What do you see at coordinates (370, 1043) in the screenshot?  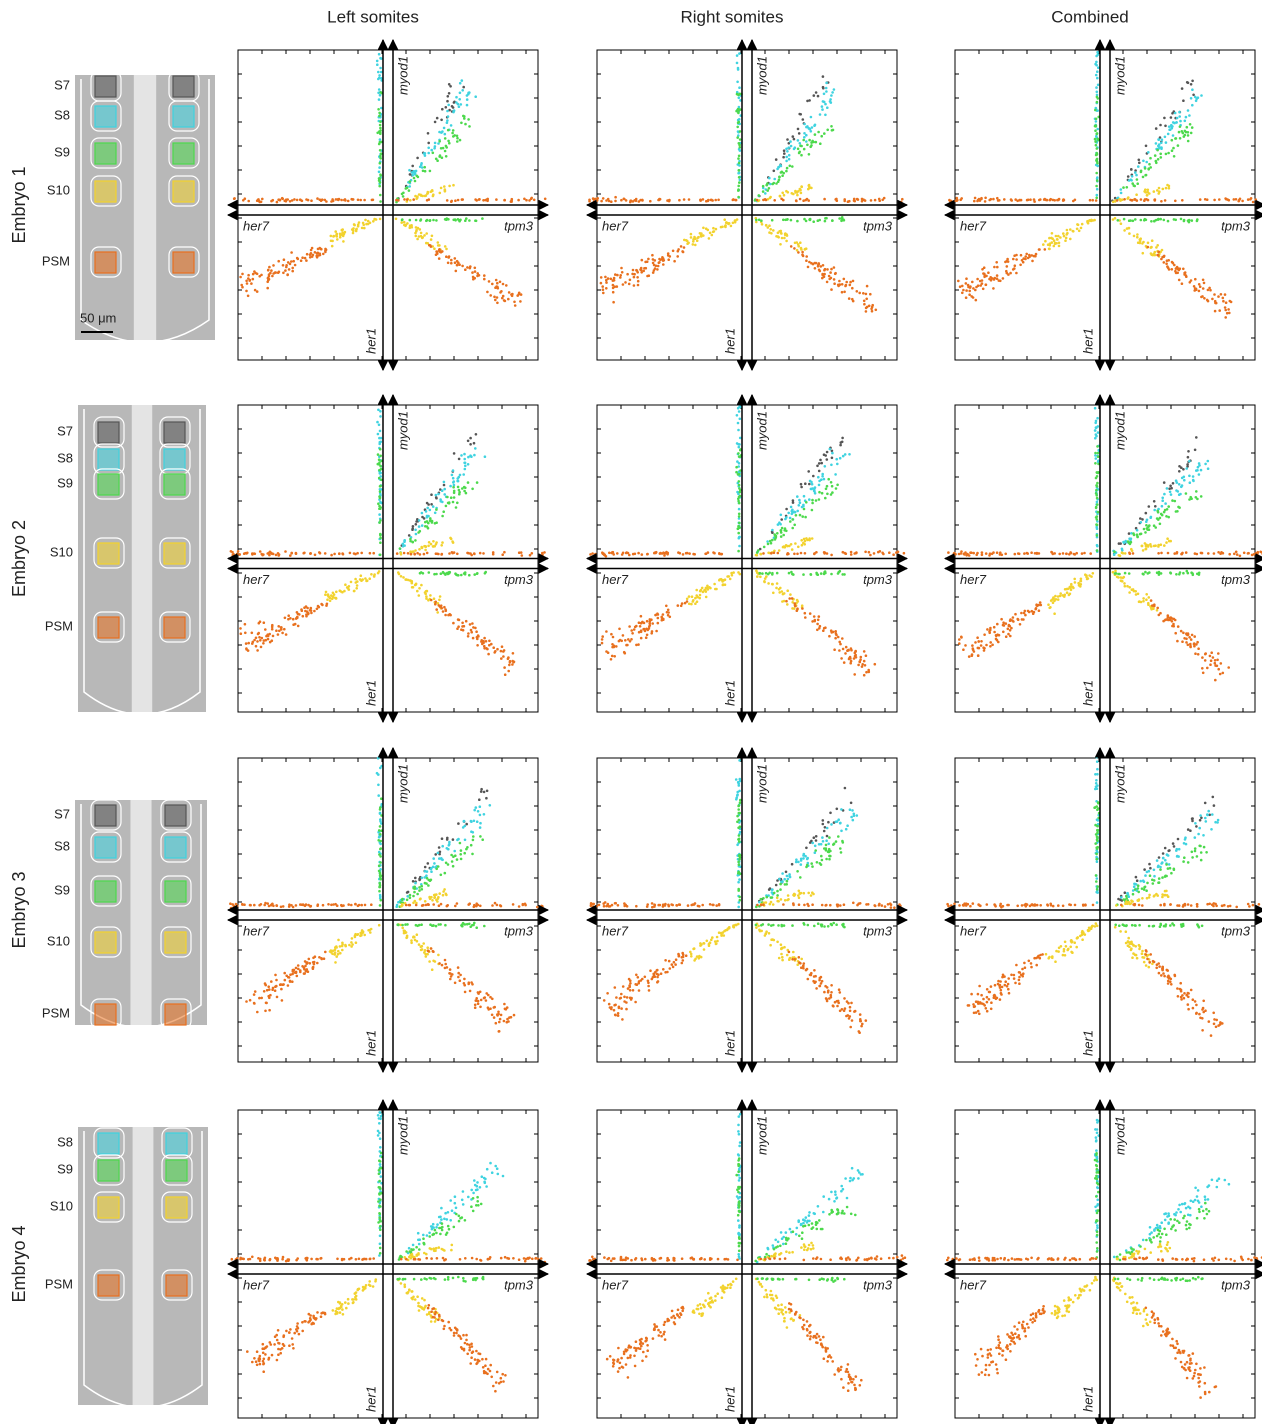 I see `axis-label: her1` at bounding box center [370, 1043].